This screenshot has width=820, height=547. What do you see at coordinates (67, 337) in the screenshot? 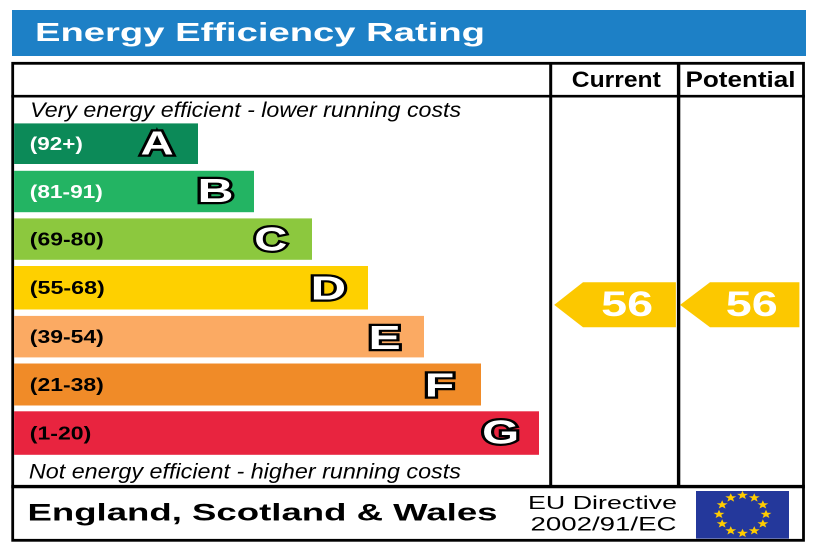
I see `svg-text: (39-54)` at bounding box center [67, 337].